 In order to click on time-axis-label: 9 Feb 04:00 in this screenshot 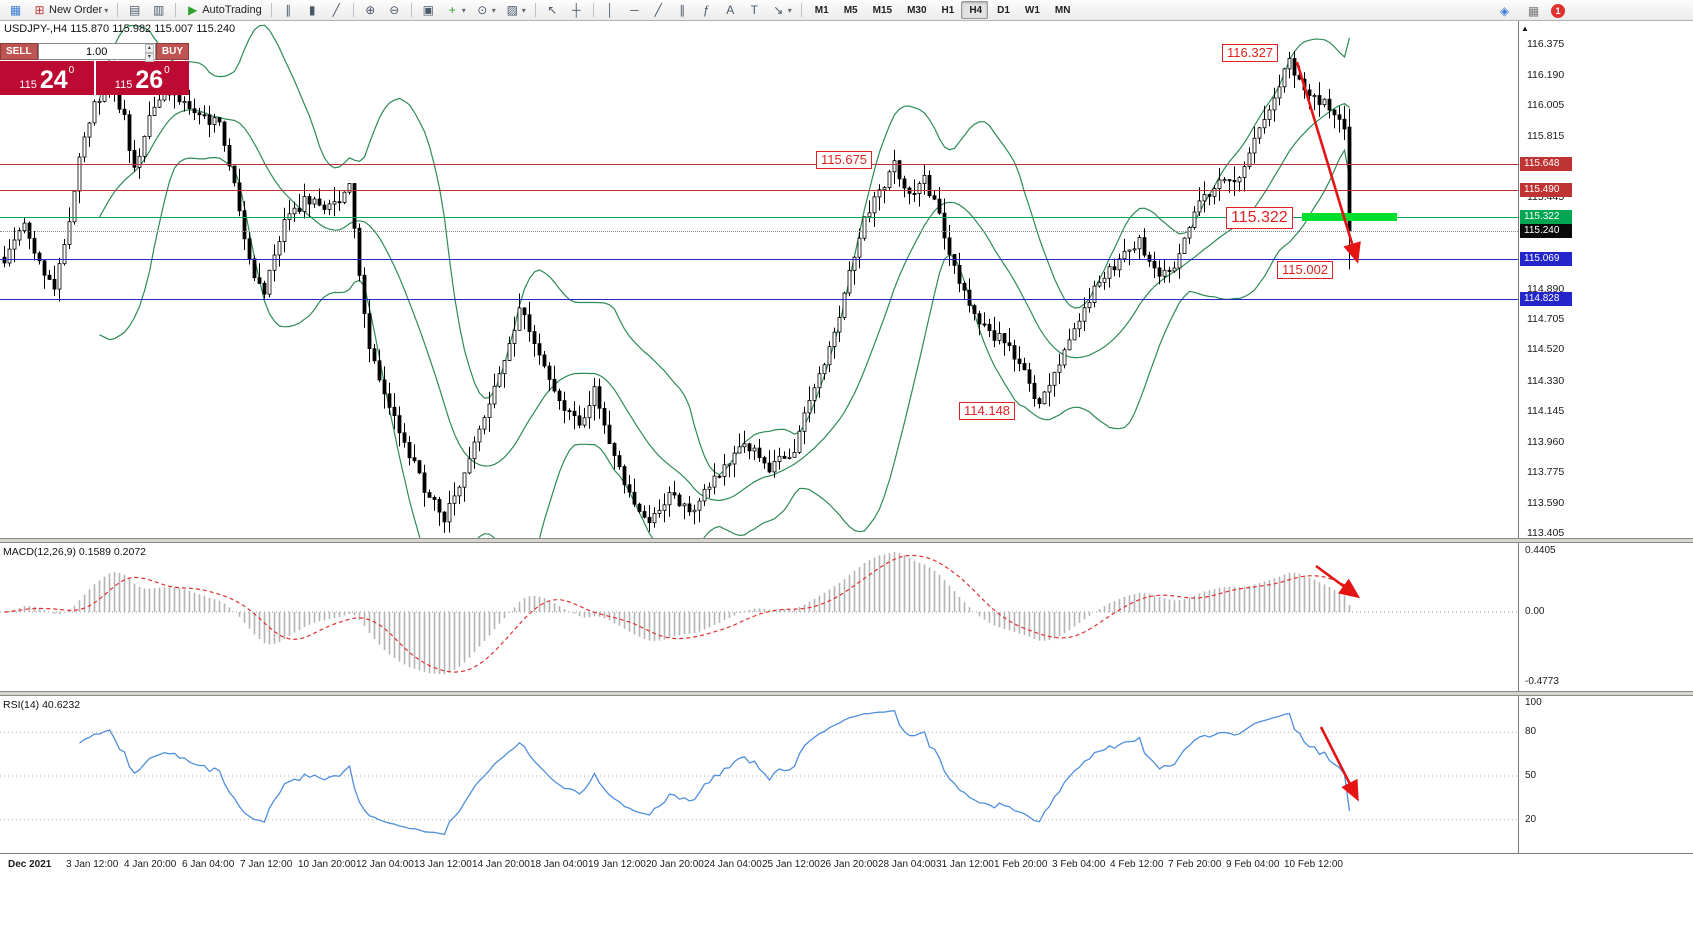, I will do `click(1253, 864)`.